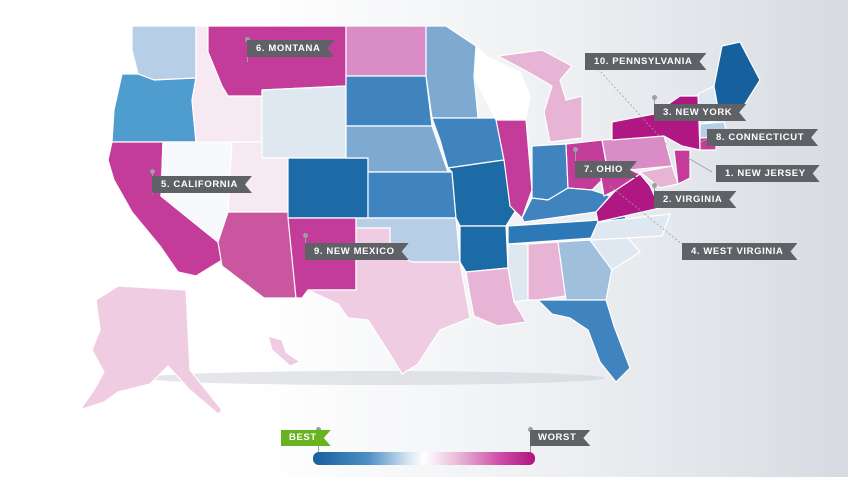  I want to click on state-hawaii, so click(284, 351).